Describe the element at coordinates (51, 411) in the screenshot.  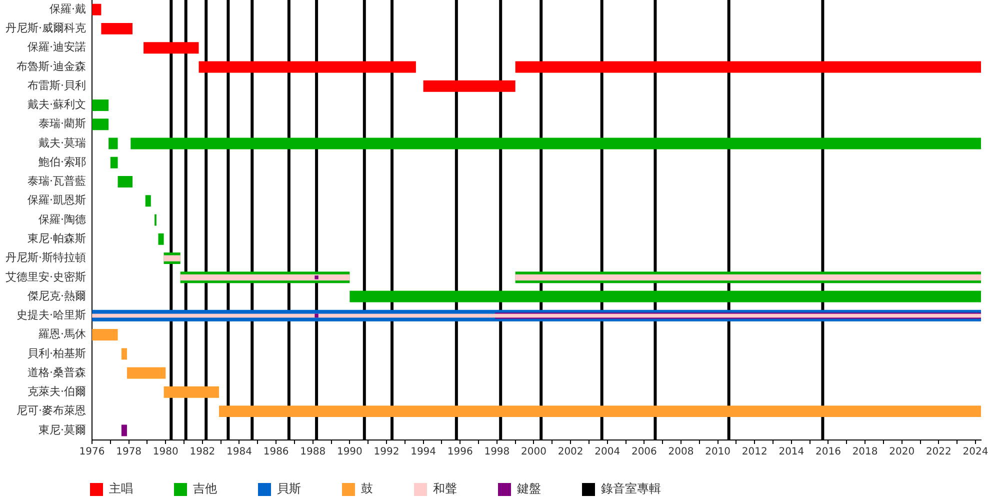
I see `y-tick-label: 尼可·麥布萊恩` at that location.